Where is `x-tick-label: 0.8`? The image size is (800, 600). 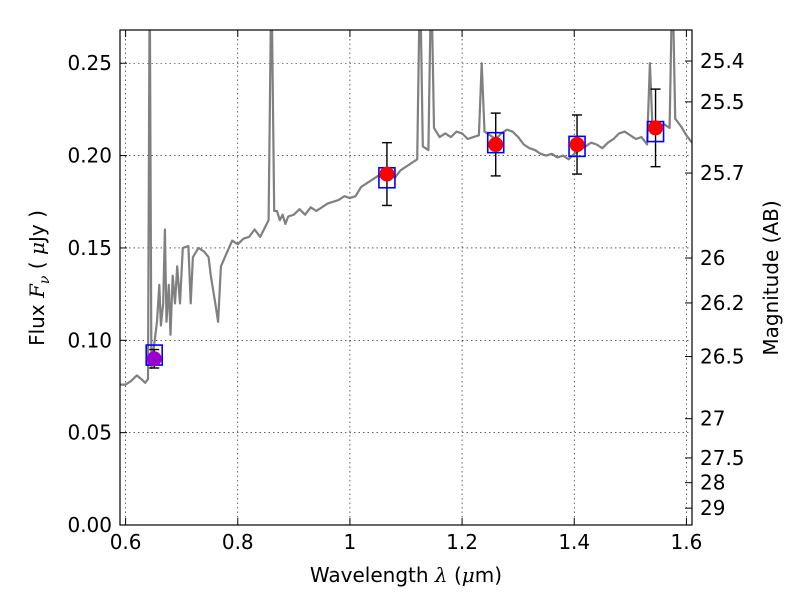
x-tick-label: 0.8 is located at coordinates (238, 542).